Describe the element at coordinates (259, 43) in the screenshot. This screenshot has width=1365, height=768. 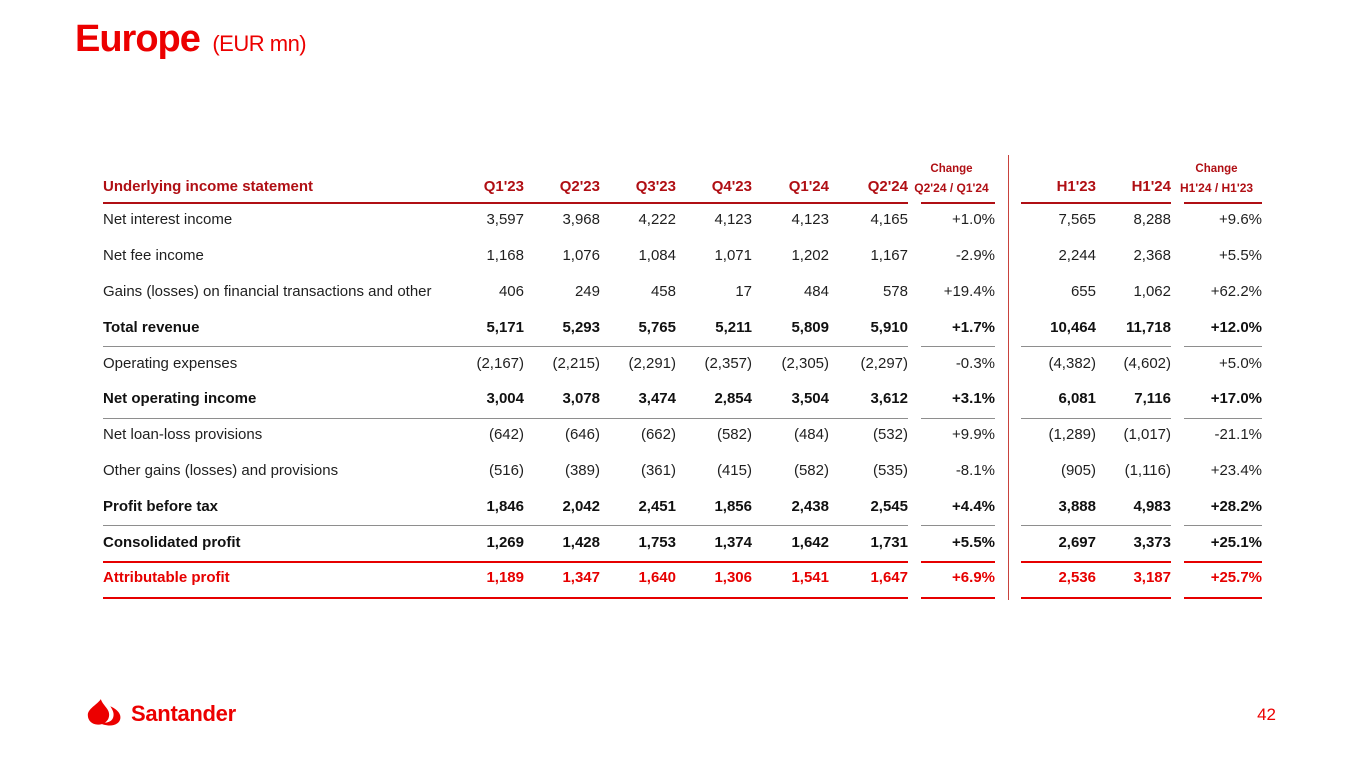
I see `title-unit: (EUR mn)` at that location.